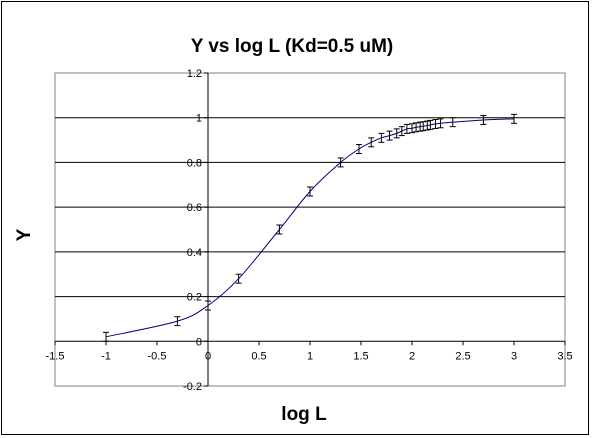 This screenshot has height=438, width=592. Describe the element at coordinates (208, 356) in the screenshot. I see `x-tick-label: 0` at that location.